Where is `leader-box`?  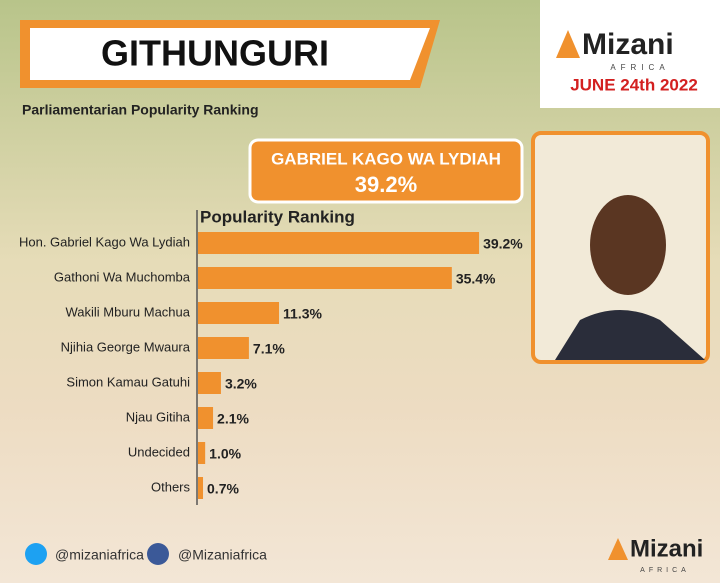 leader-box is located at coordinates (386, 171).